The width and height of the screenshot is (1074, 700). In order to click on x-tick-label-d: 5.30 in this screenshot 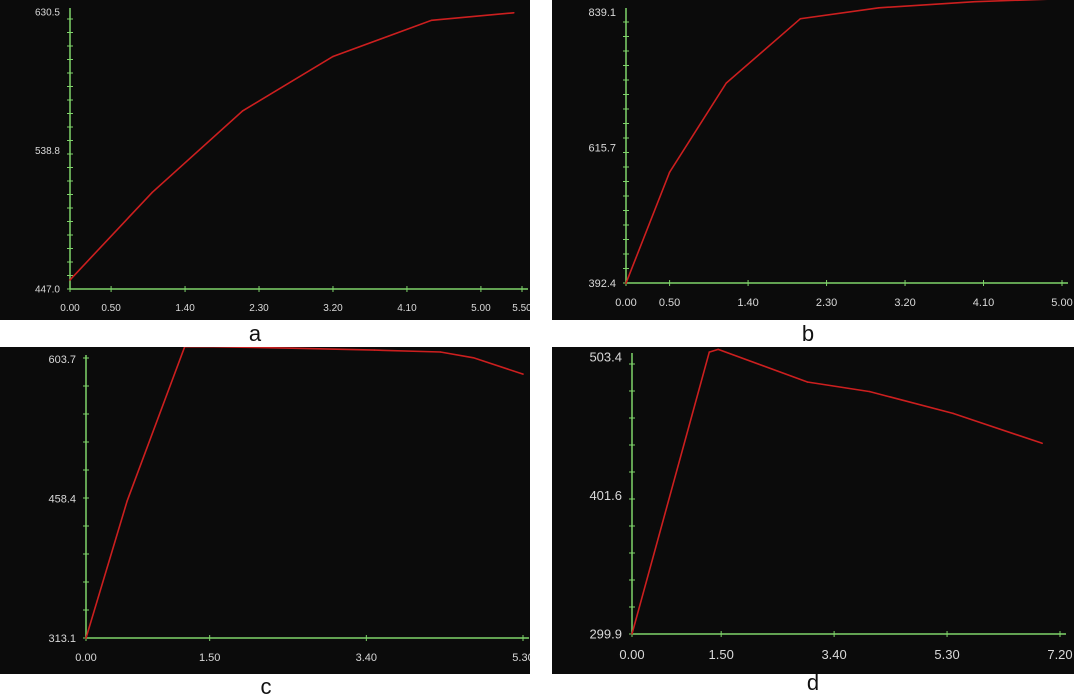, I will do `click(946, 654)`.